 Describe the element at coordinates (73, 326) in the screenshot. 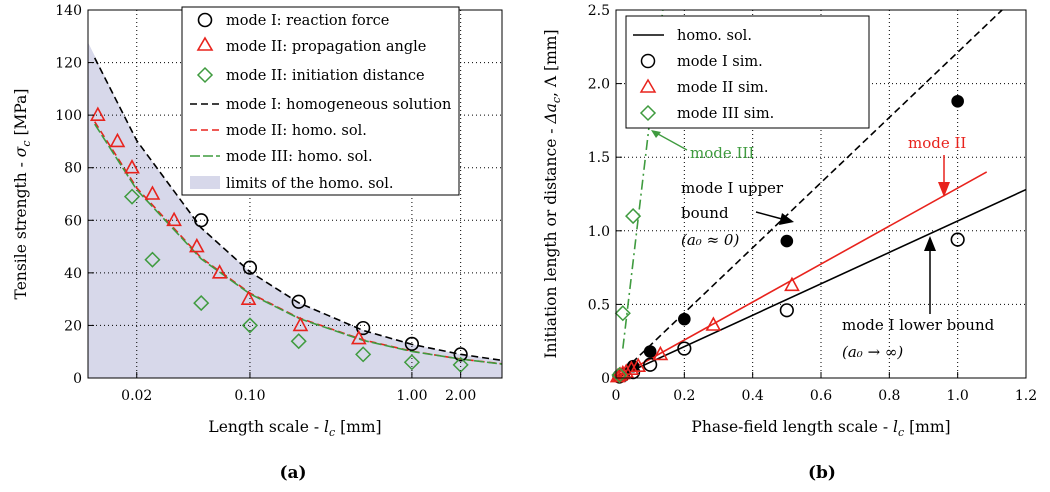

I see `y-tick-label-a: 20` at that location.